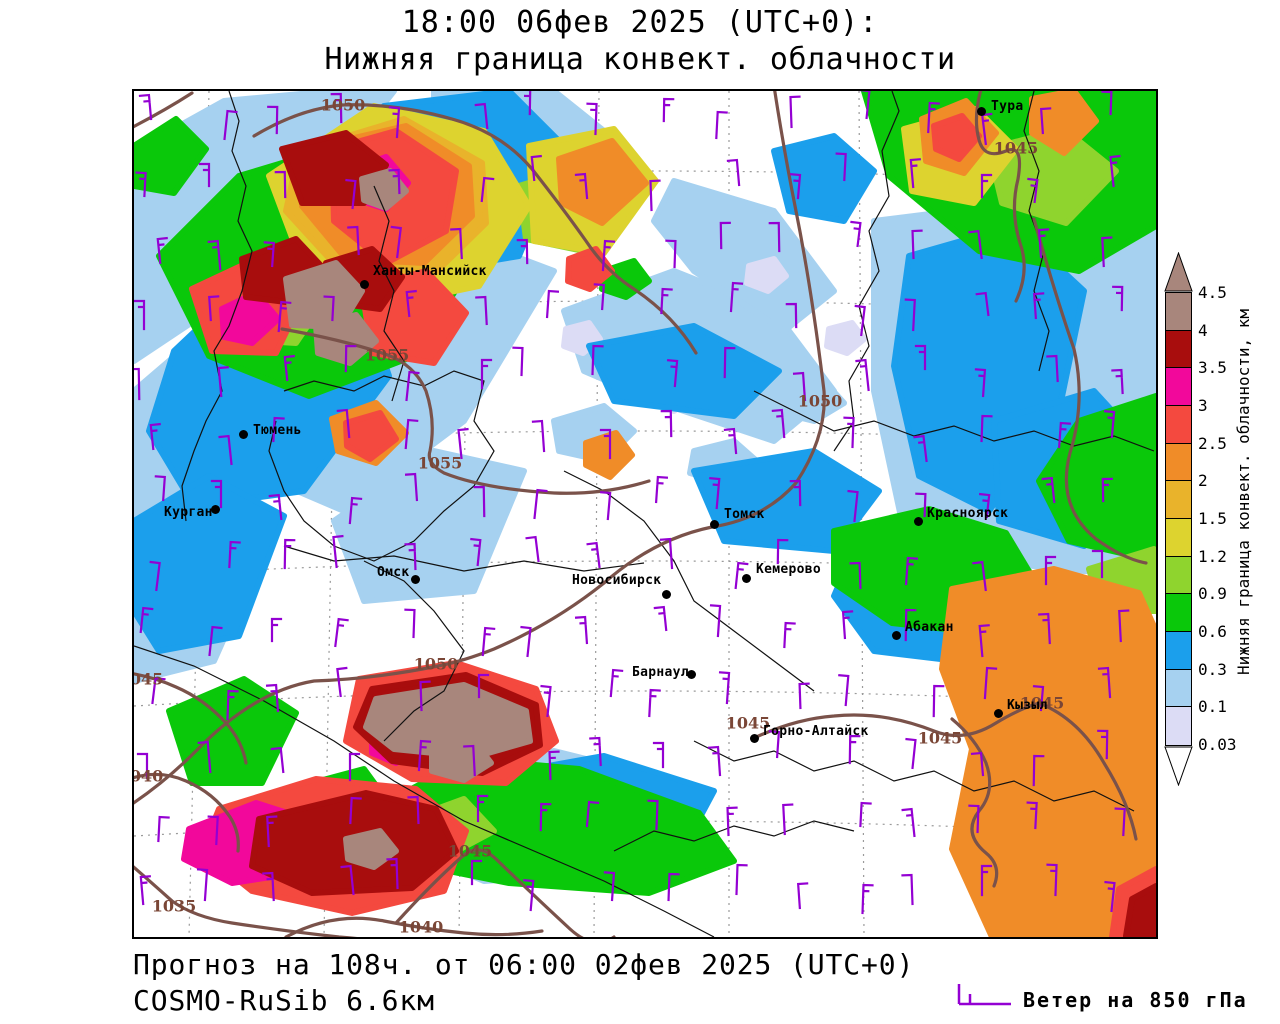 The height and width of the screenshot is (1024, 1280). I want to click on legend-title: Нижняя граница конвект. облачности, км, so click(1243, 492).